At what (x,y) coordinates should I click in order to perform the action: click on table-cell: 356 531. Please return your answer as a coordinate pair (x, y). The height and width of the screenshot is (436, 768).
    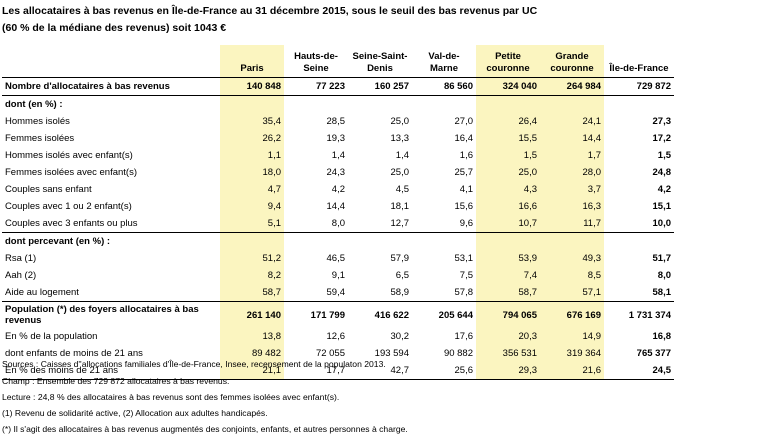
    Looking at the image, I should click on (508, 353).